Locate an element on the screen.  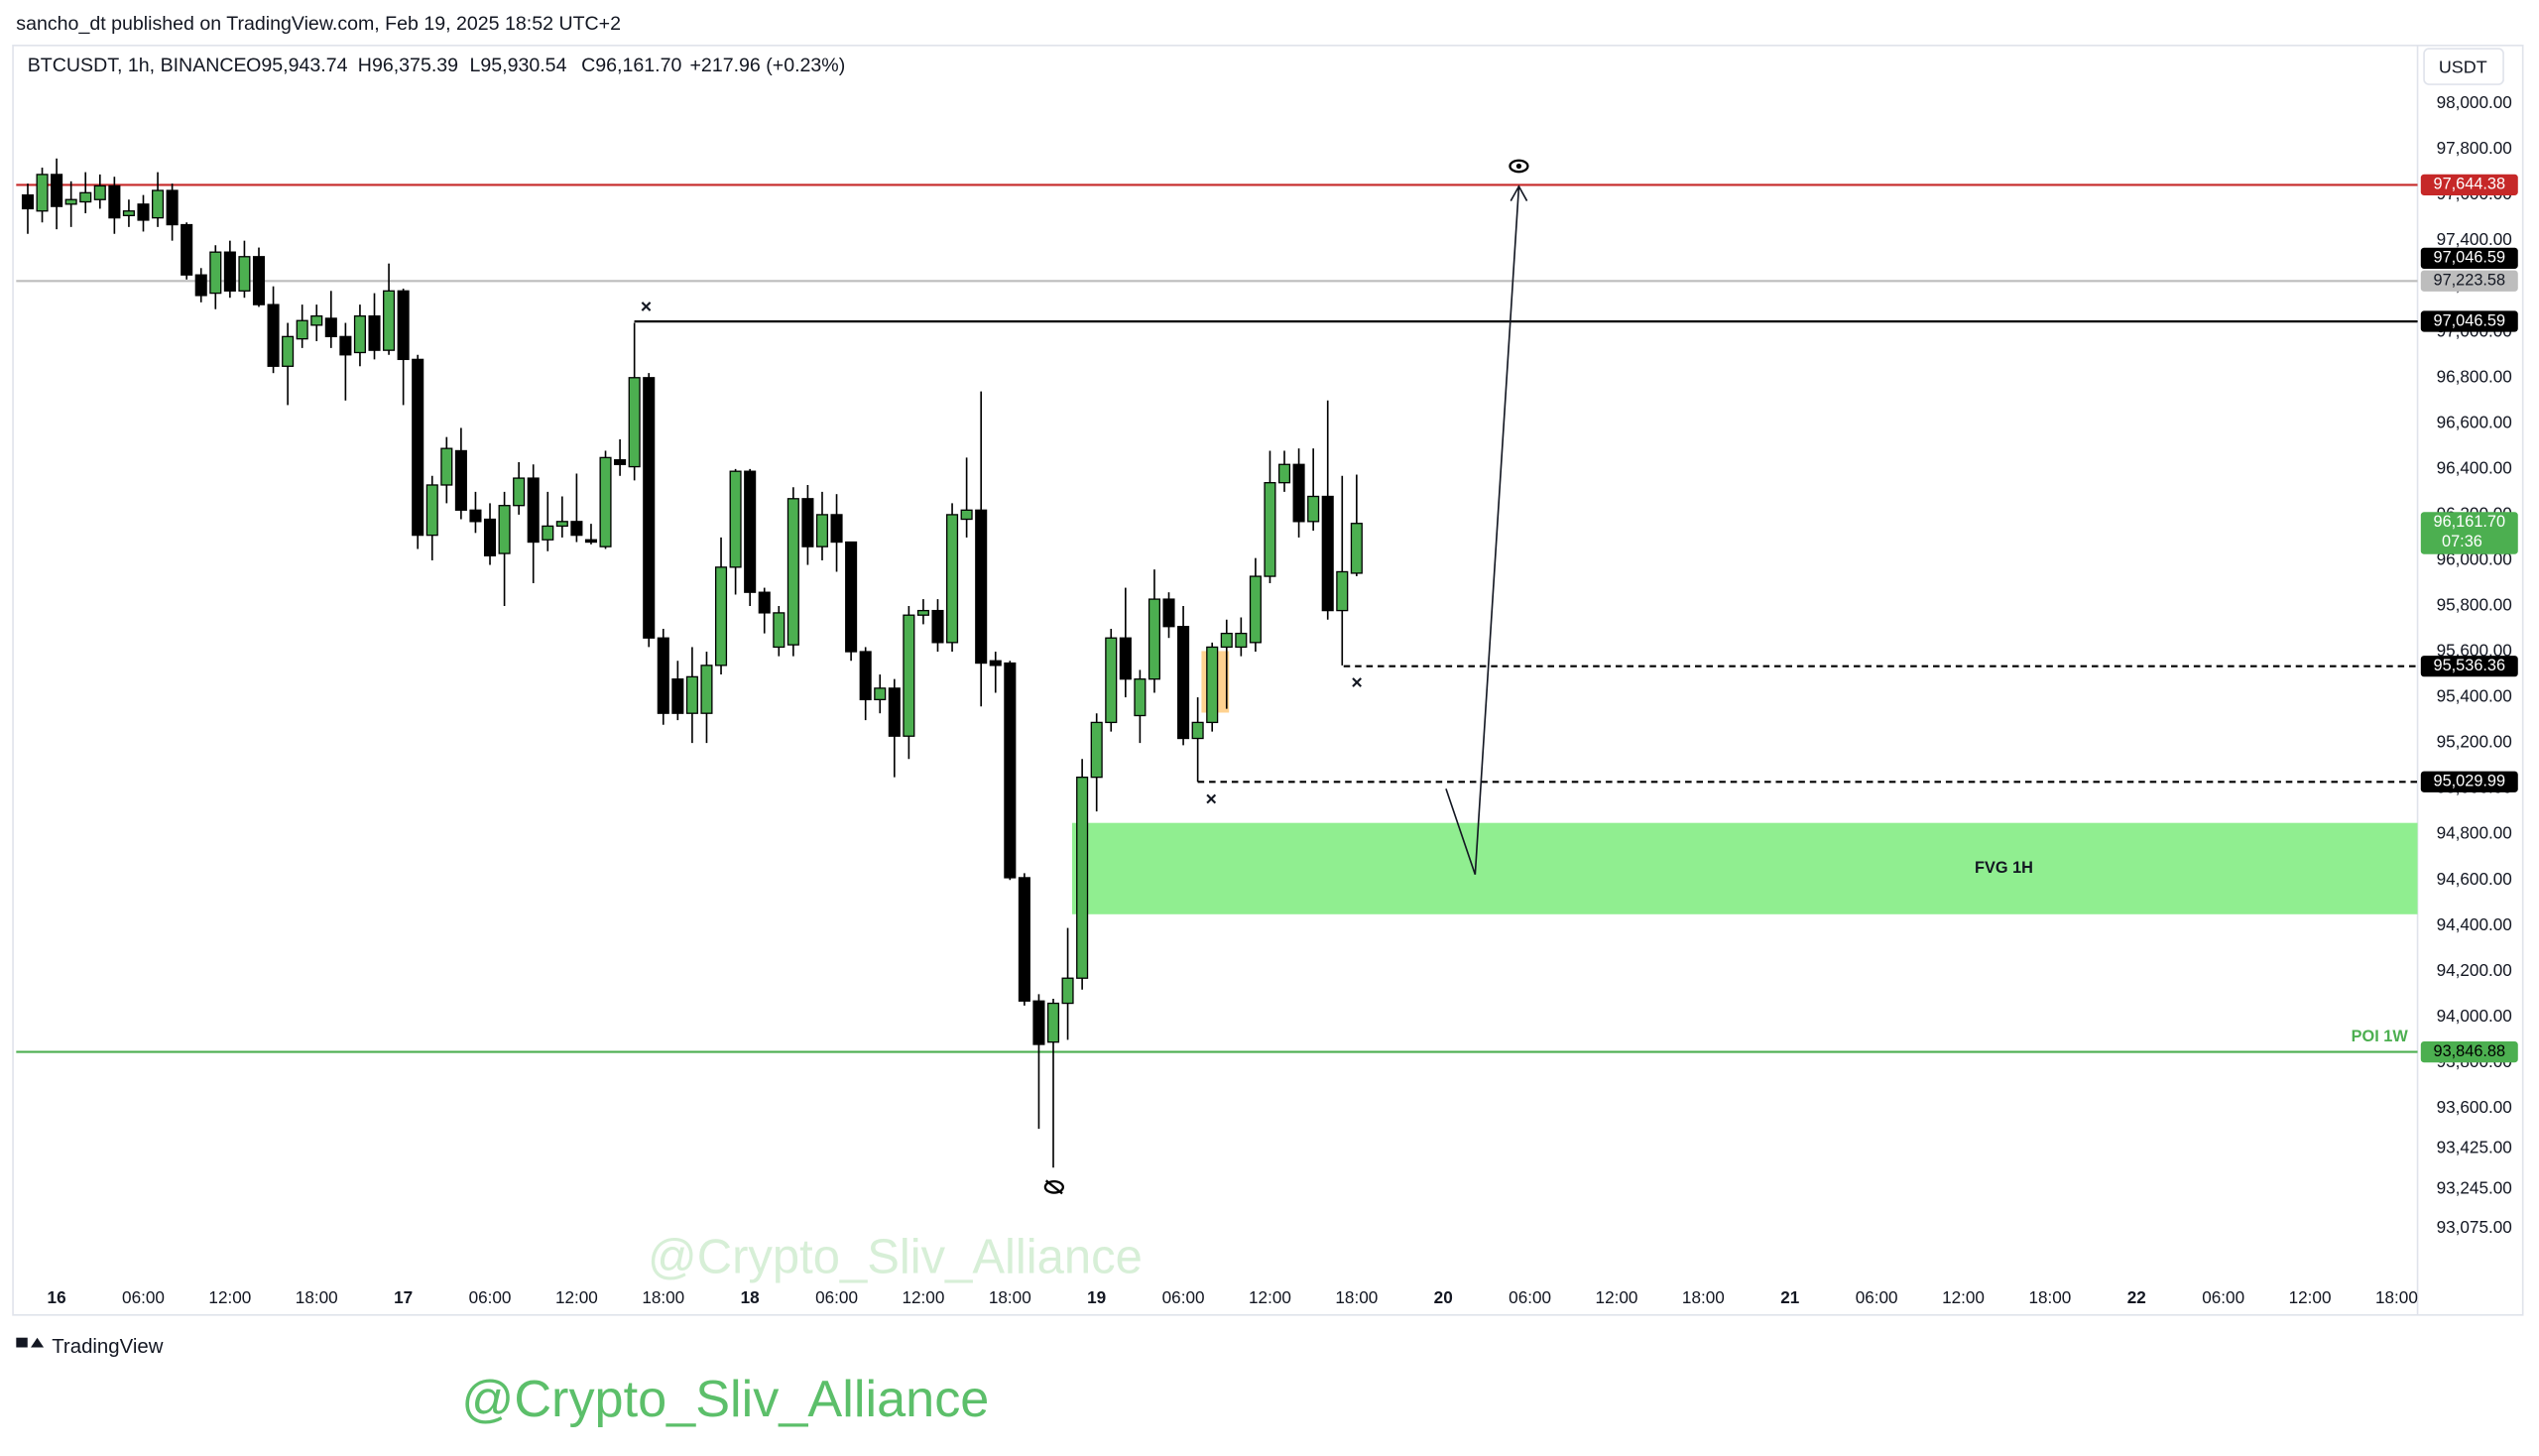
y-tick-label: 96,600.00 is located at coordinates (2474, 421).